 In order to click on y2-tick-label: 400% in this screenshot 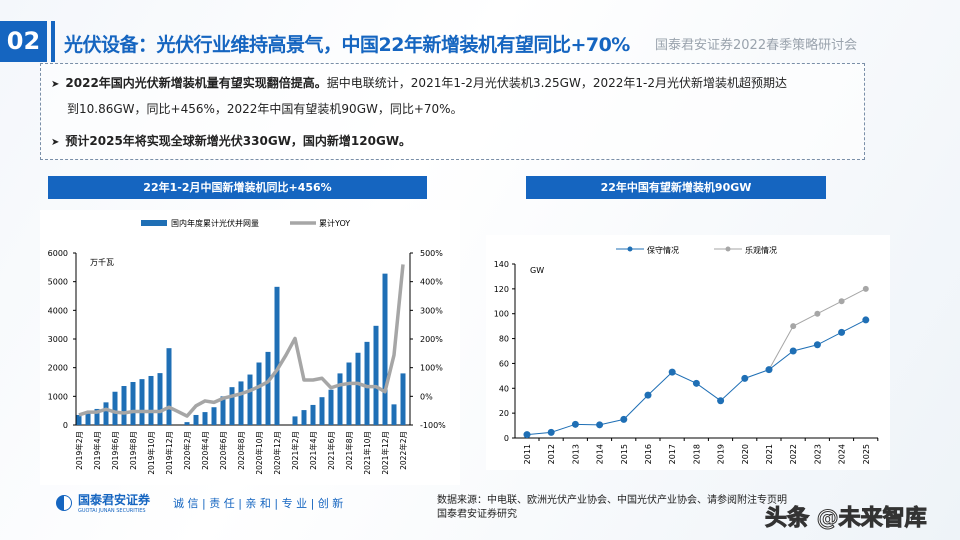, I will do `click(431, 282)`.